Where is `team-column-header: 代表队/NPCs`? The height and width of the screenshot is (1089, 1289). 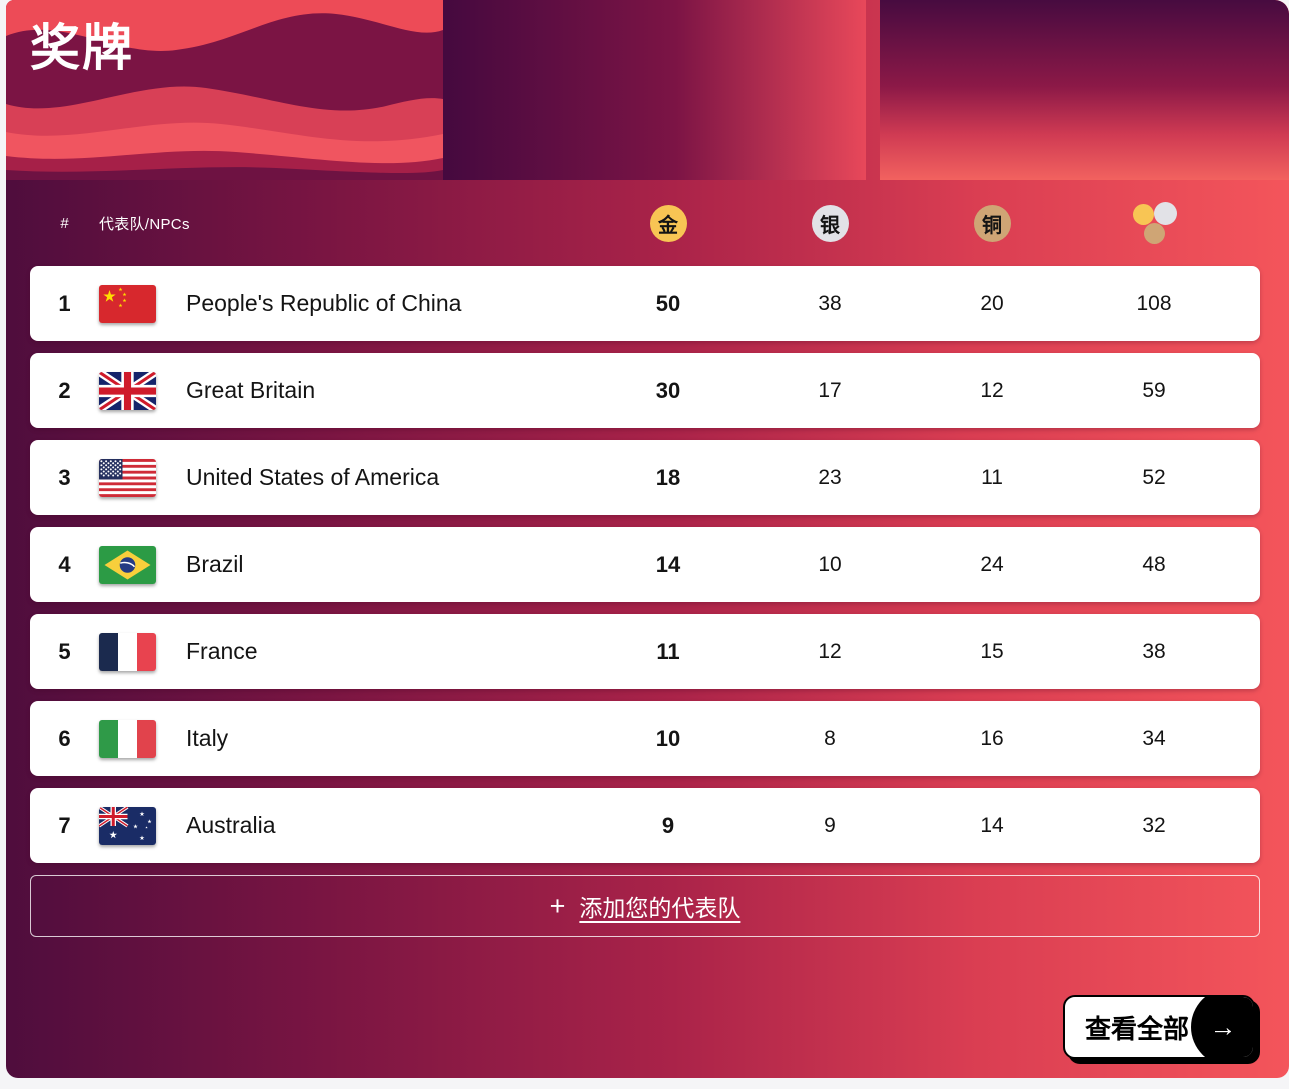 team-column-header: 代表队/NPCs is located at coordinates (144, 224).